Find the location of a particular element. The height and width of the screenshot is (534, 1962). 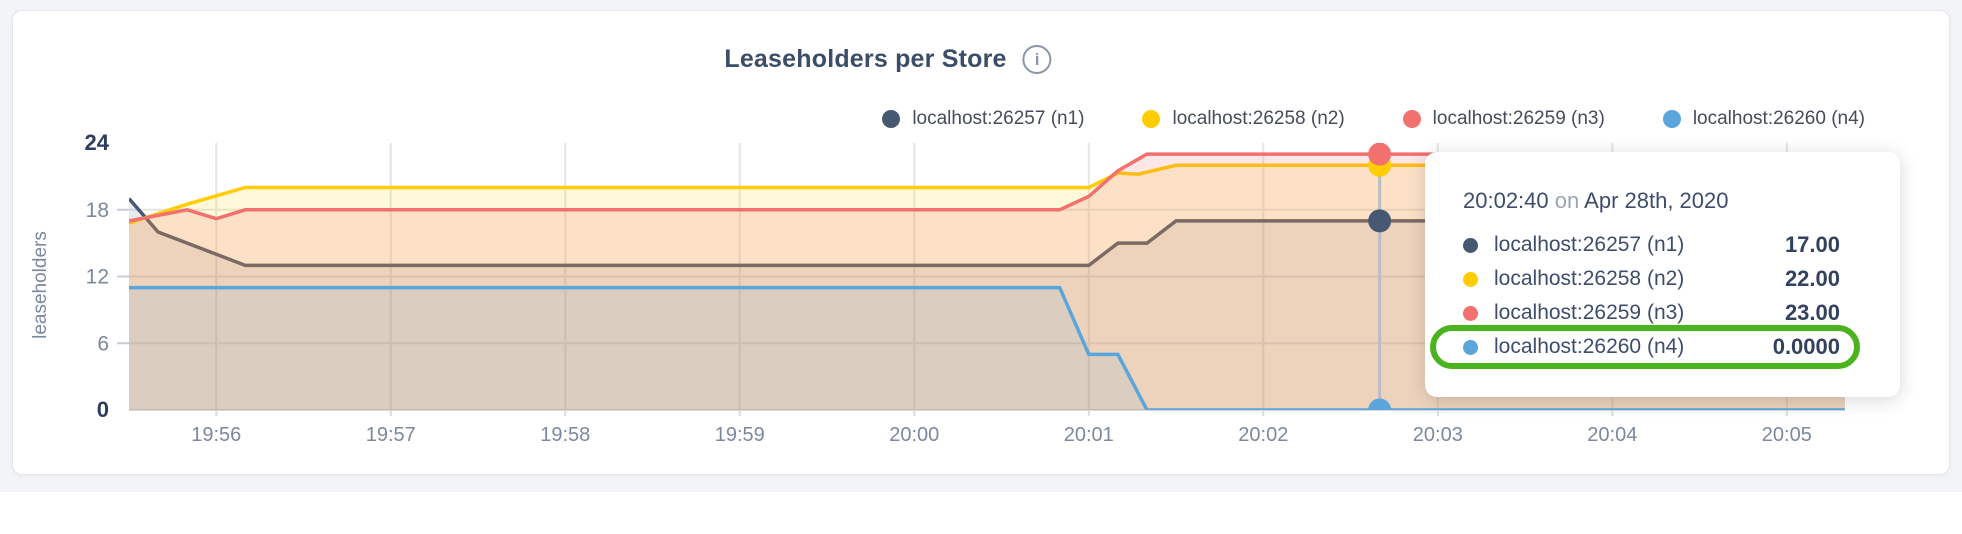

x-tick-label: 19:58 is located at coordinates (565, 435).